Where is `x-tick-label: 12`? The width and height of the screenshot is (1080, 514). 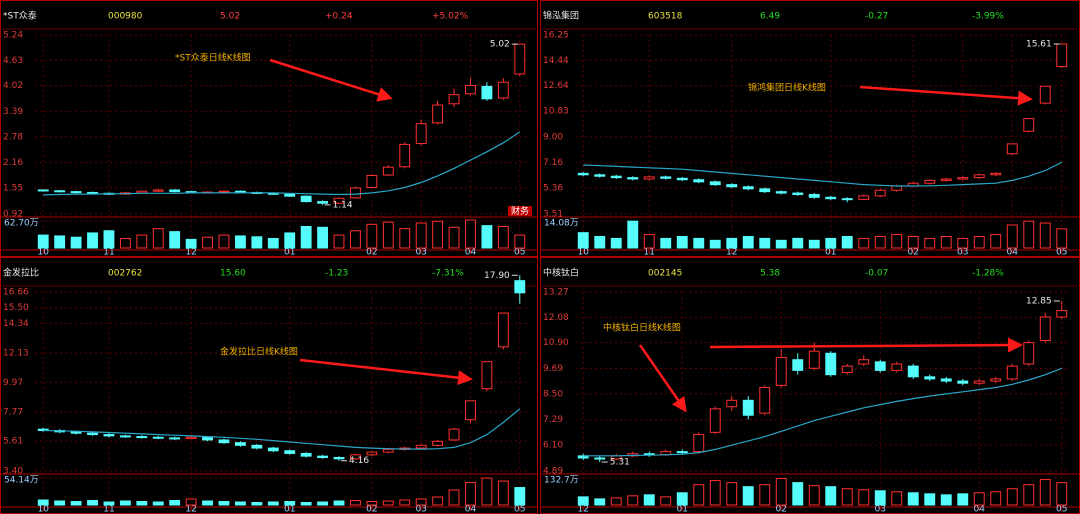 x-tick-label: 12 is located at coordinates (190, 253).